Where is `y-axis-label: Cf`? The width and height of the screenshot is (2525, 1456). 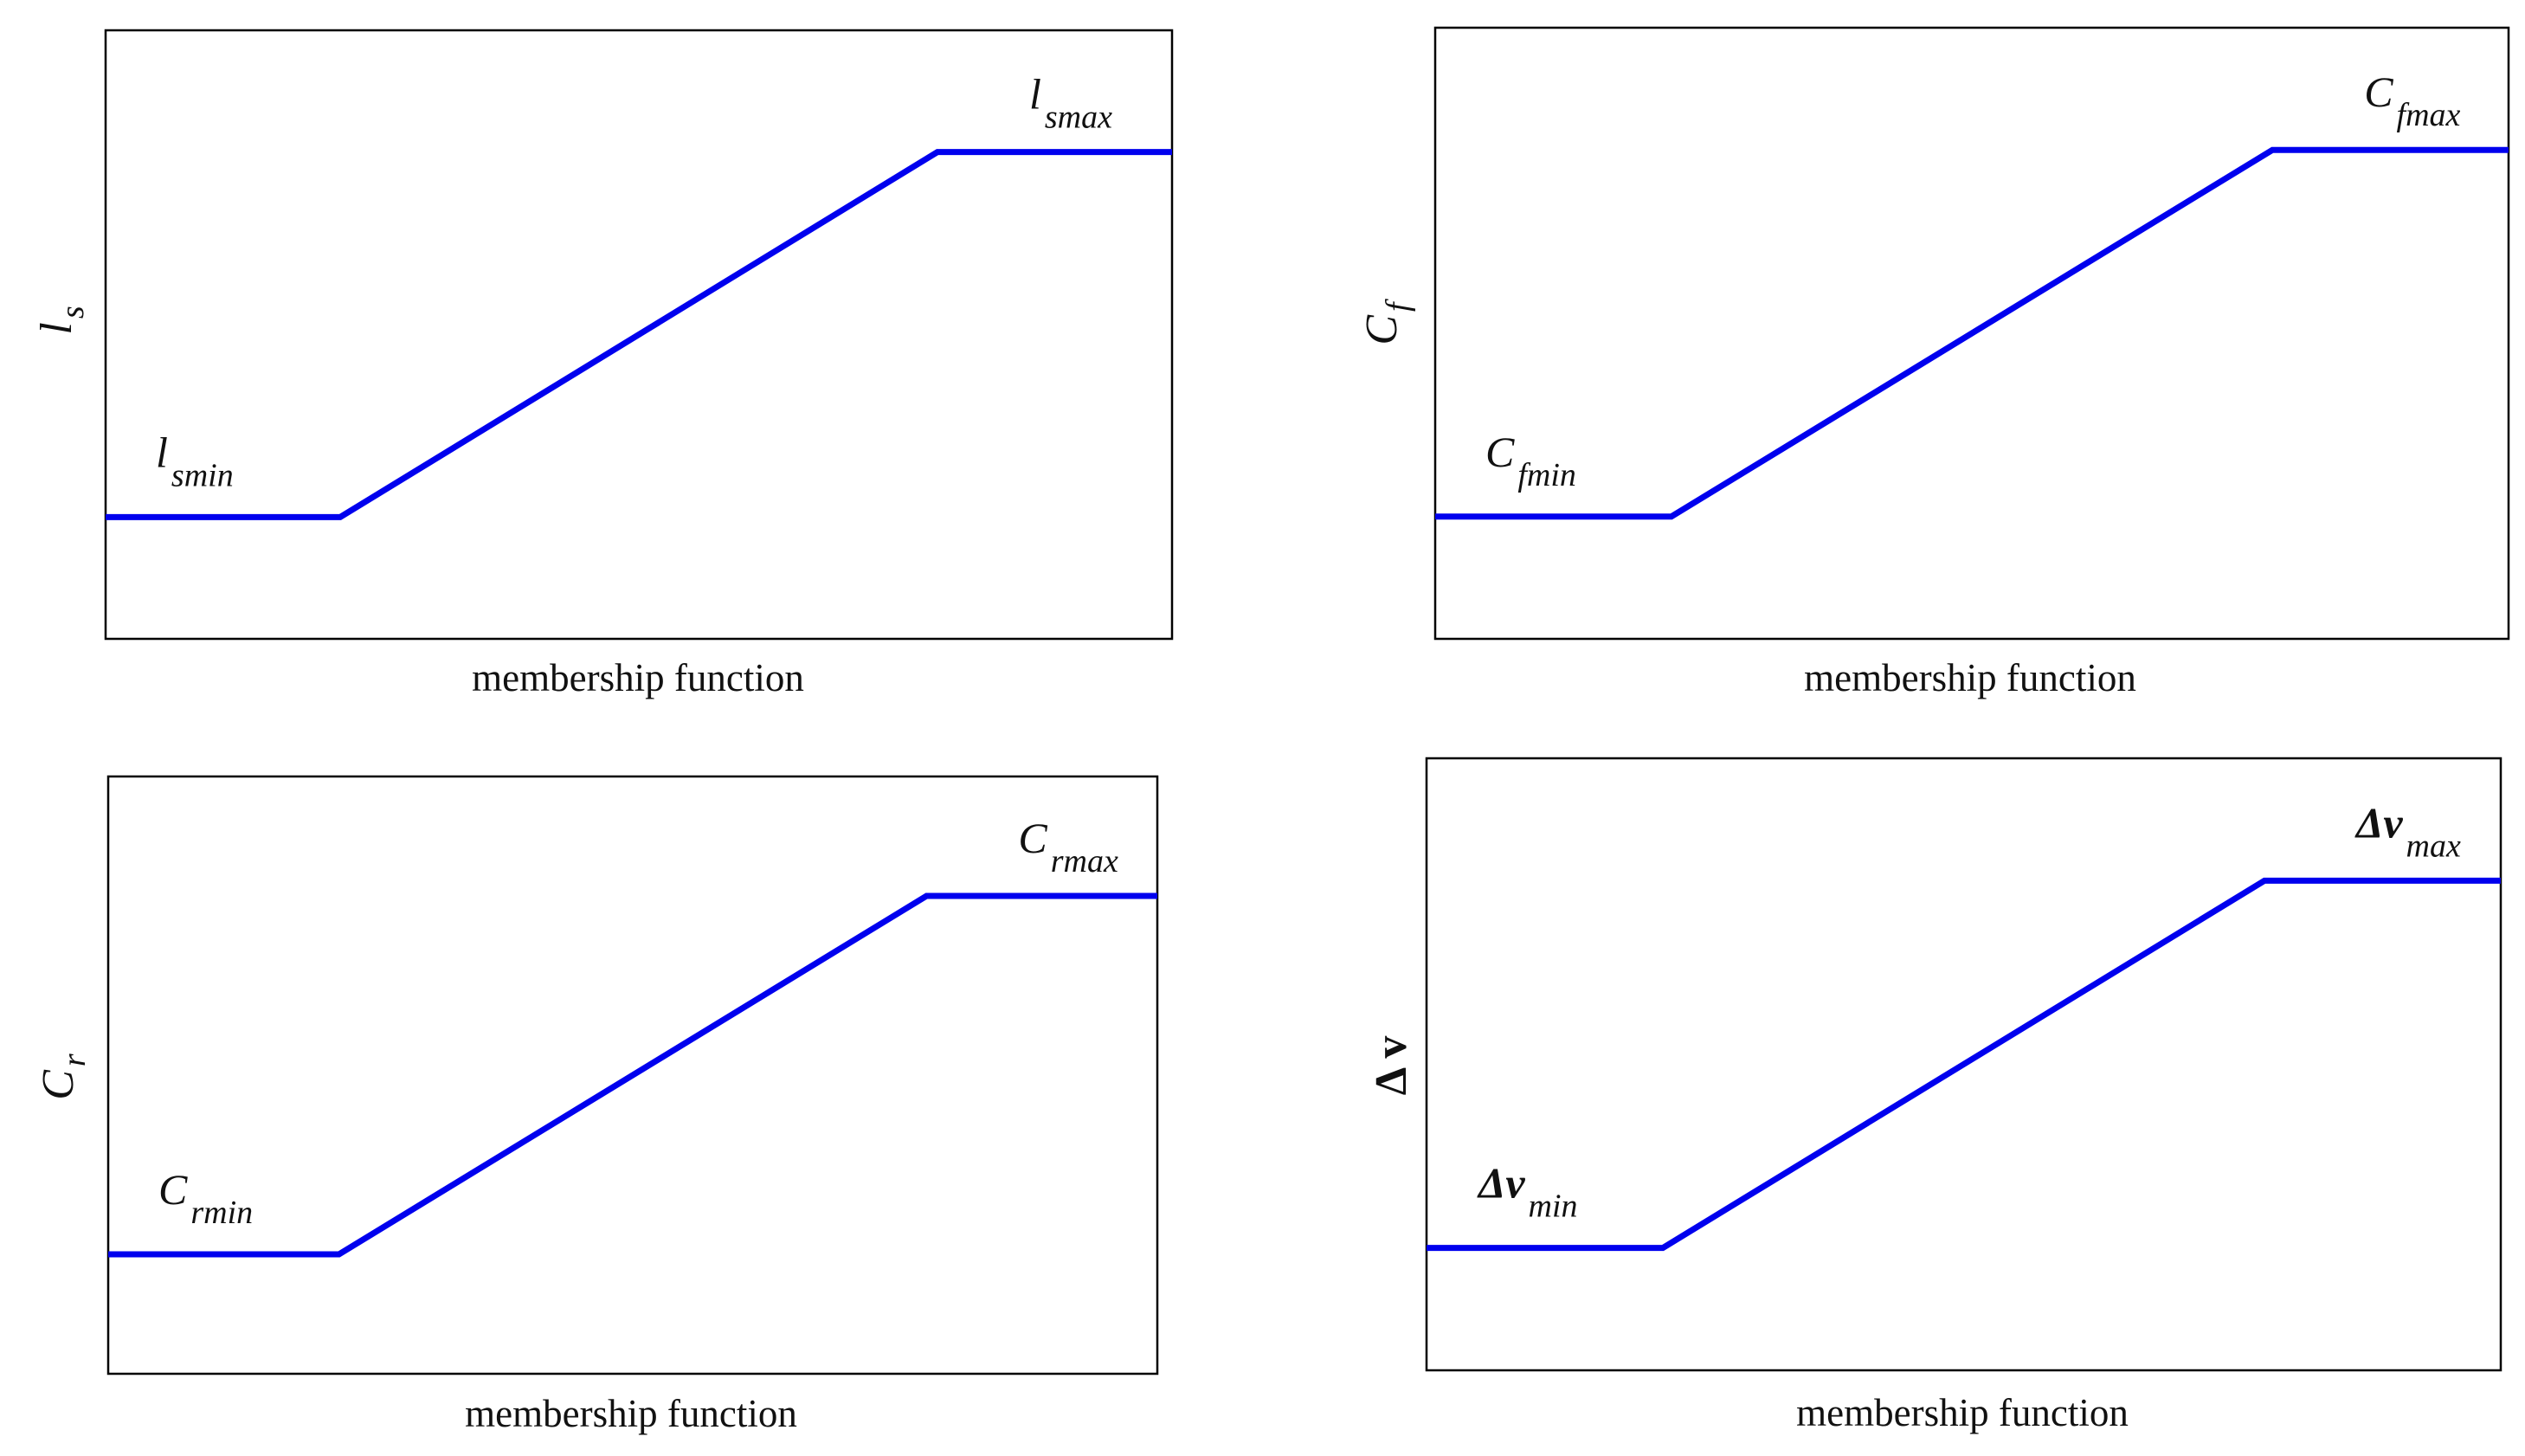
y-axis-label: Cf is located at coordinates (1386, 322).